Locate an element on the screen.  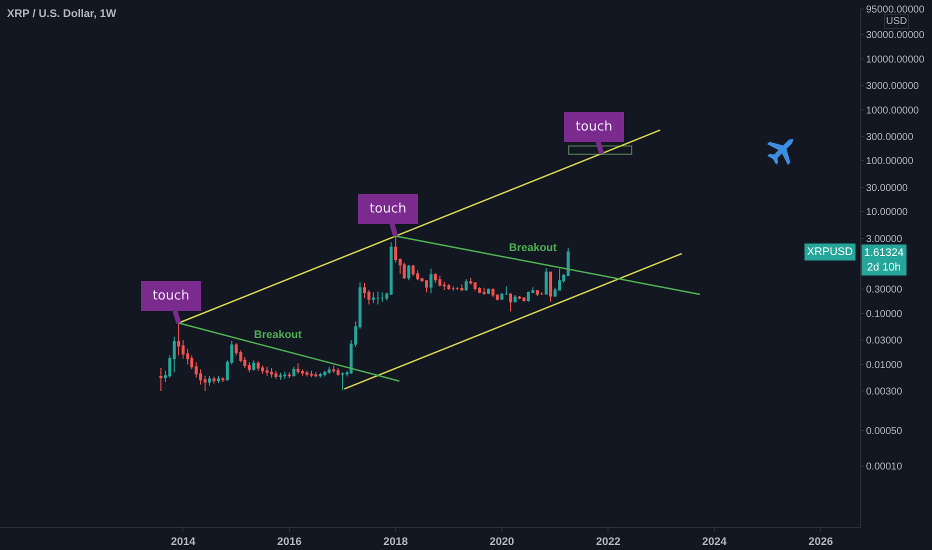
y-tick-label: 10.00000 is located at coordinates (887, 212).